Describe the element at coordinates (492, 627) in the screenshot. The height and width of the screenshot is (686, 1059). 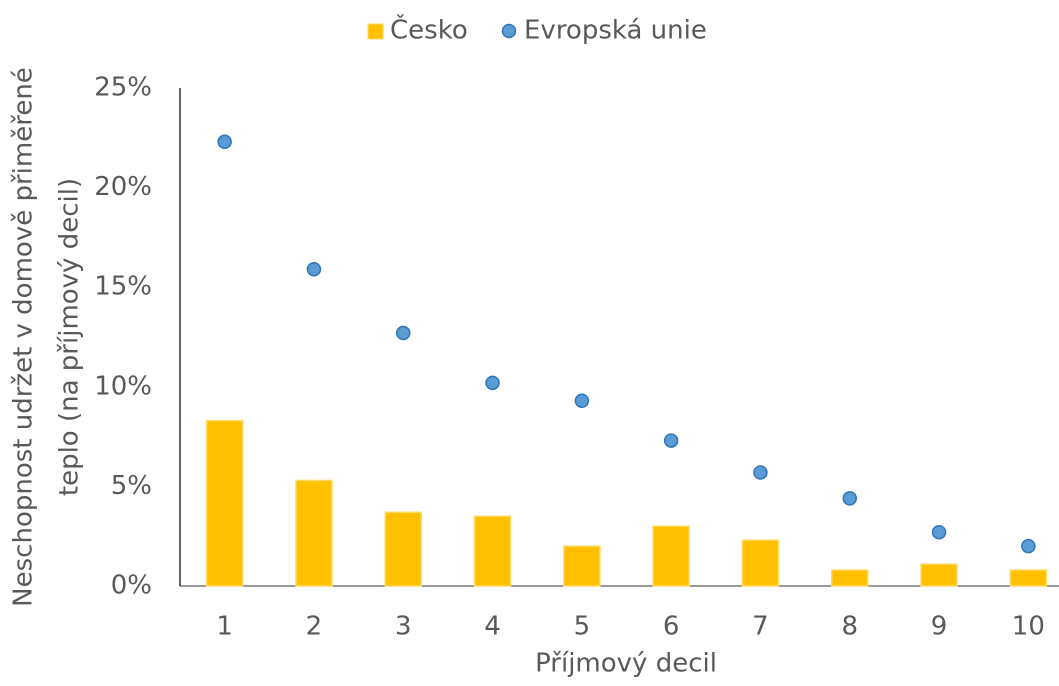
I see `x-tick-label: 4` at that location.